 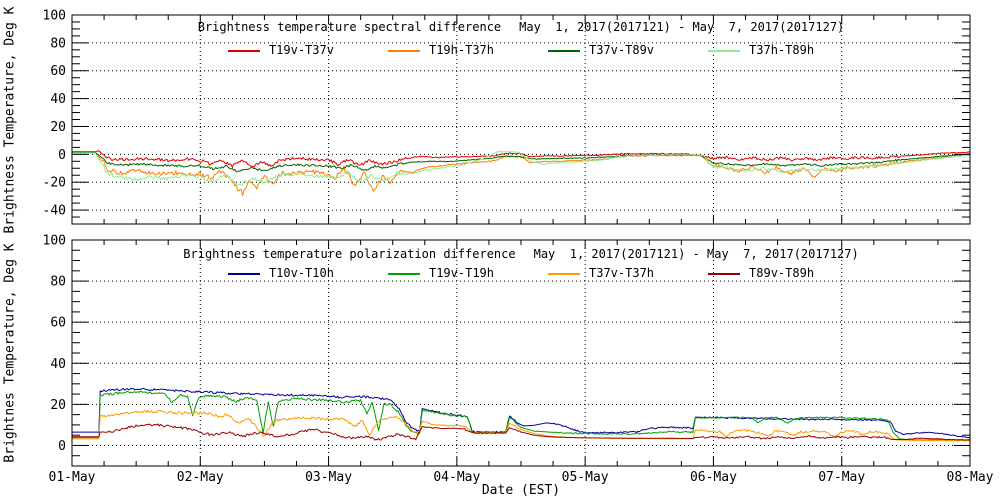 I want to click on legend-item: T37v-T89v, so click(x=601, y=50).